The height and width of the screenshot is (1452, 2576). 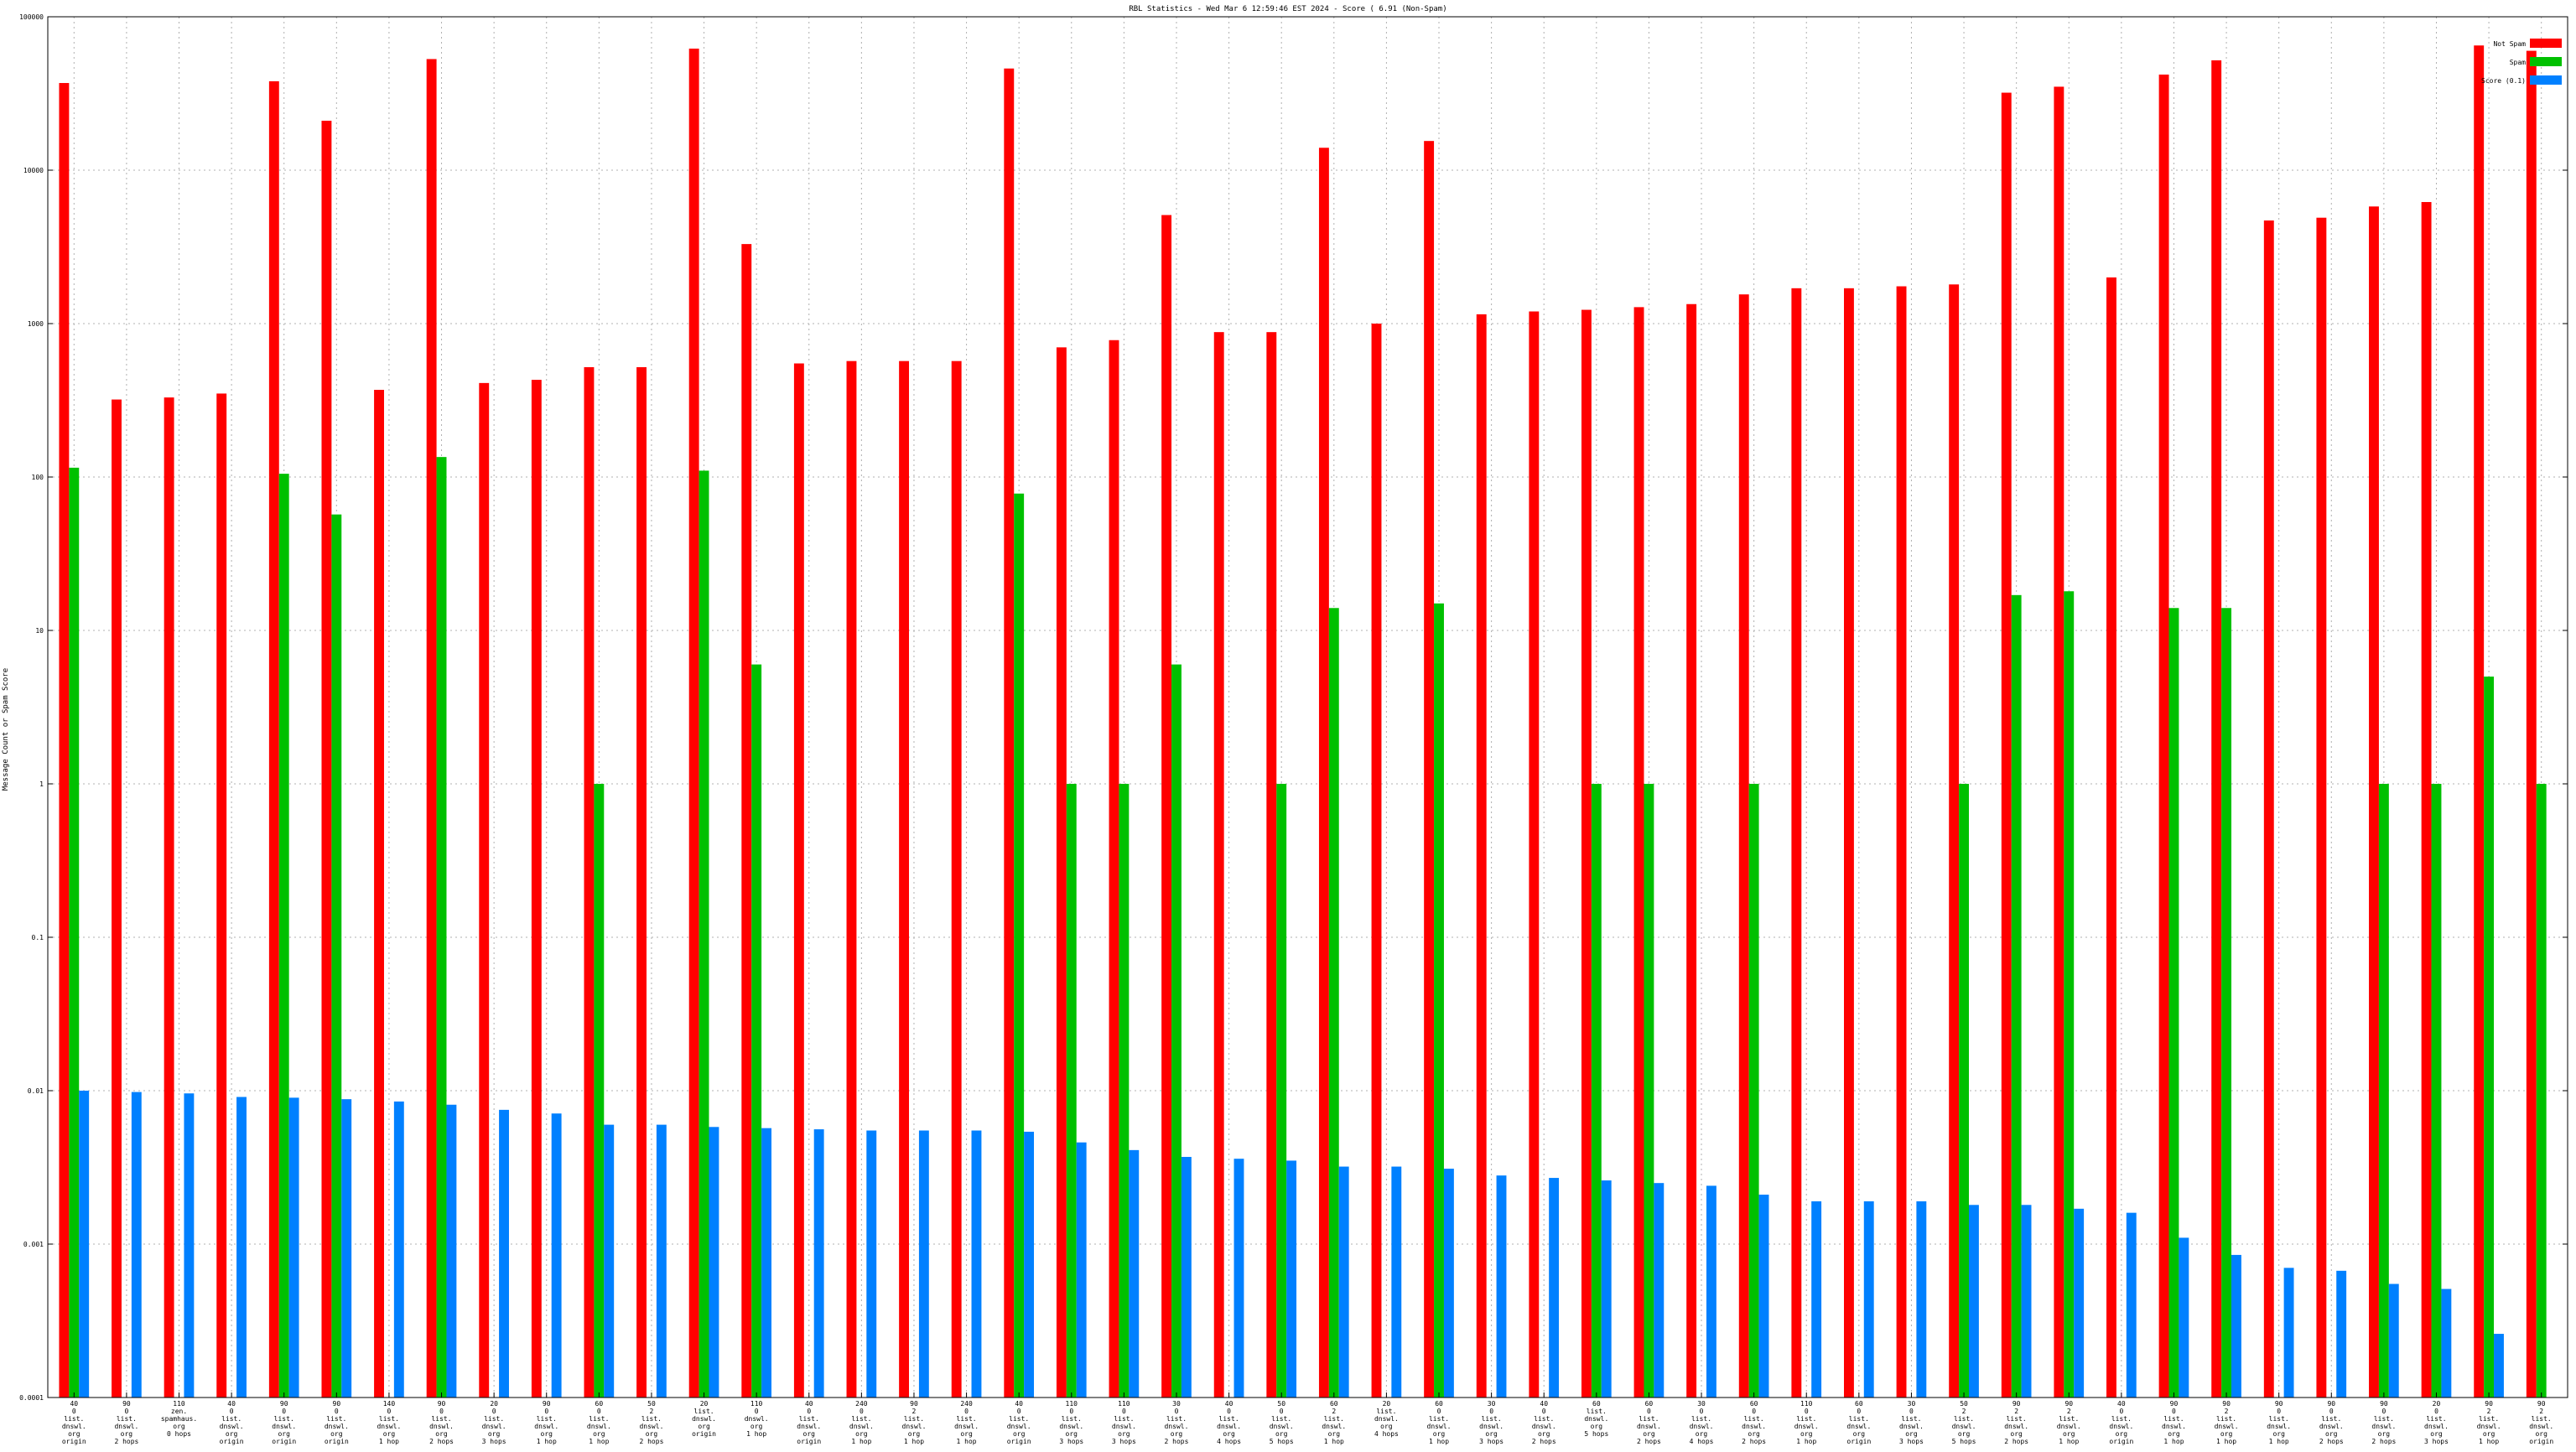 I want to click on x-tick-label: 90 2 list. dnswl. org 1 hop, so click(x=2489, y=1422).